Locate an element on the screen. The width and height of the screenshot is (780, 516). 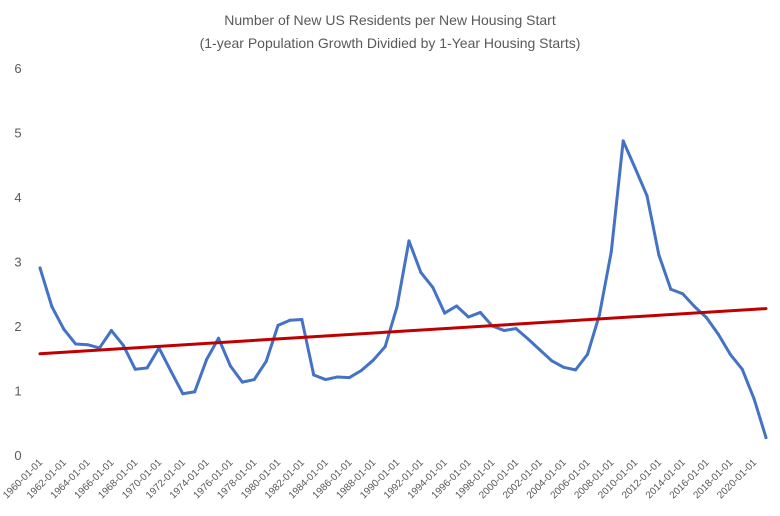
y-tick-label: 3 is located at coordinates (17, 262).